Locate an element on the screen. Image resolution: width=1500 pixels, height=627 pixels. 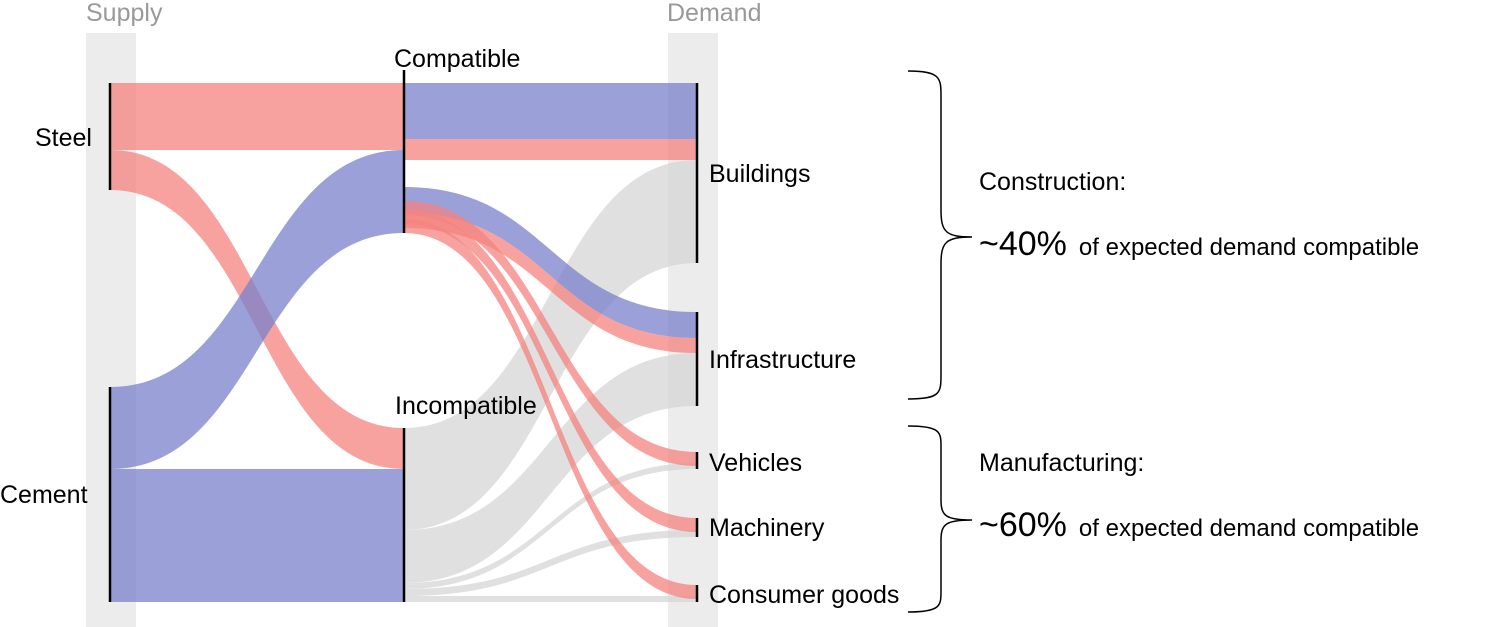
machinery-label: Machinery is located at coordinates (767, 528).